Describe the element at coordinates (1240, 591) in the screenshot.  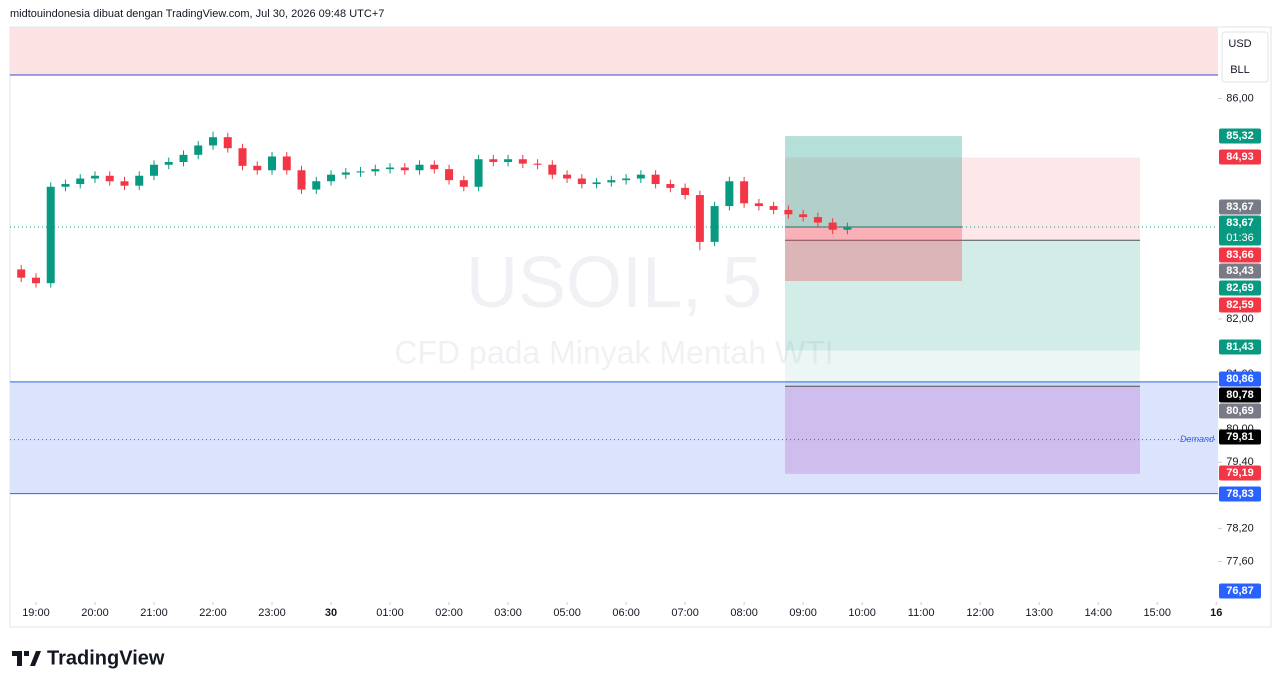
I see `price-badge-label: 76,87` at that location.